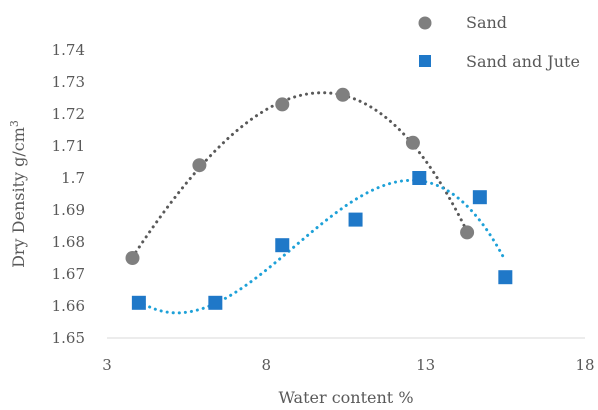 Image resolution: width=598 pixels, height=410 pixels. I want to click on x-tick-label: 18, so click(584, 365).